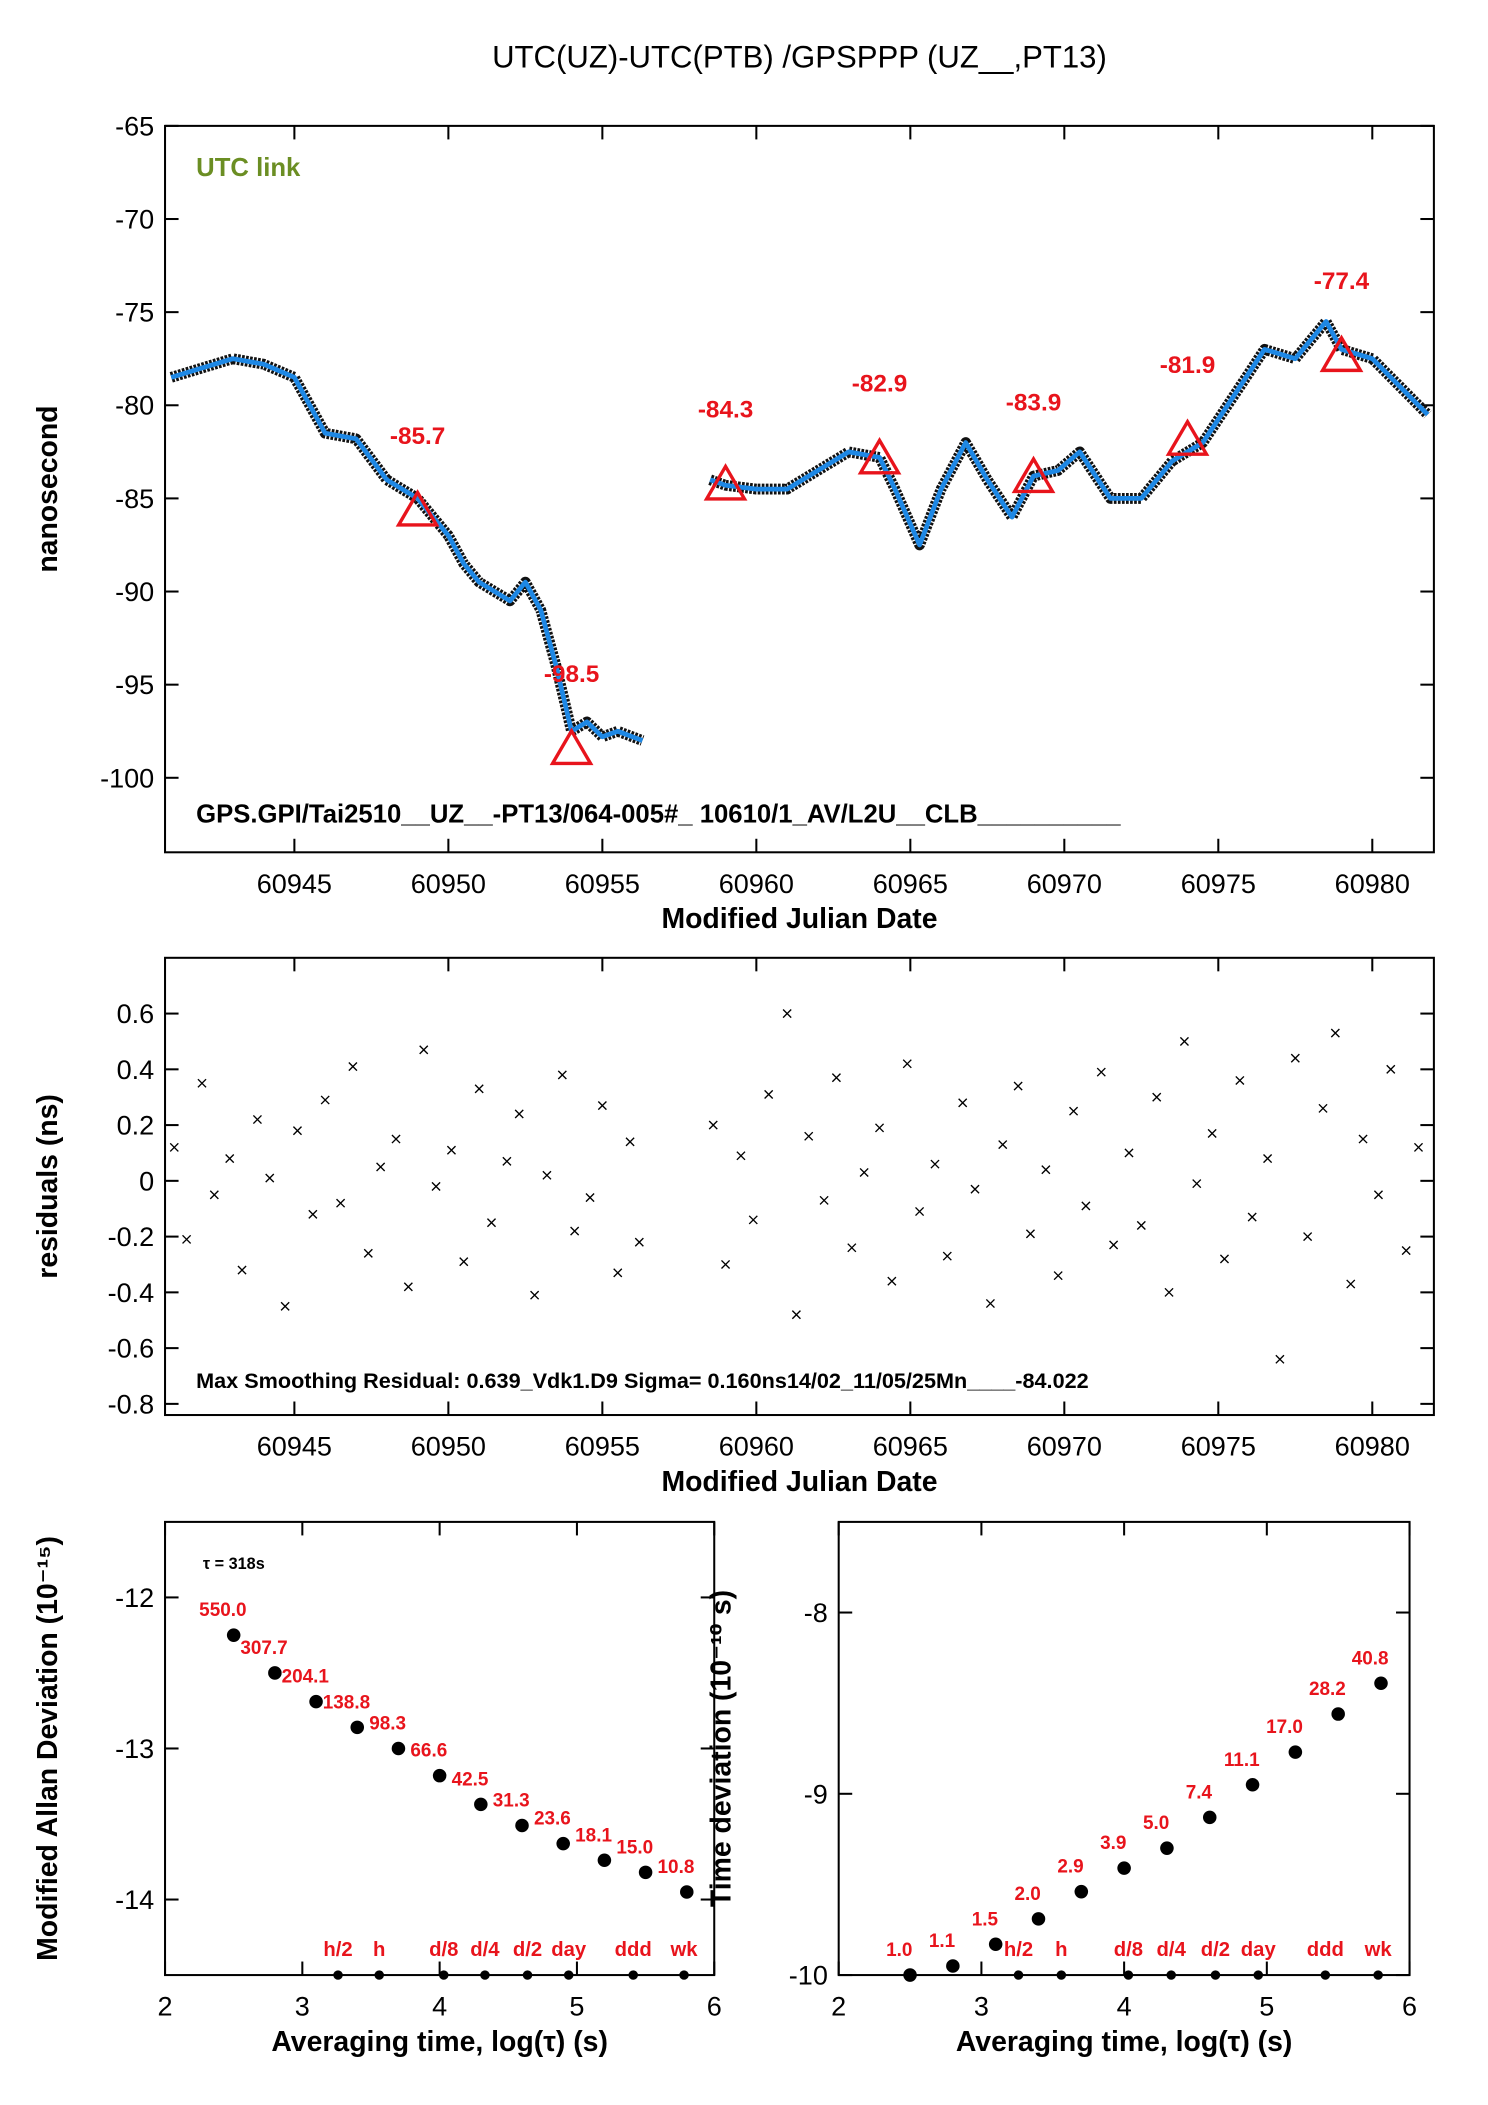  I want to click on y-tick-label: -90, so click(134, 592).